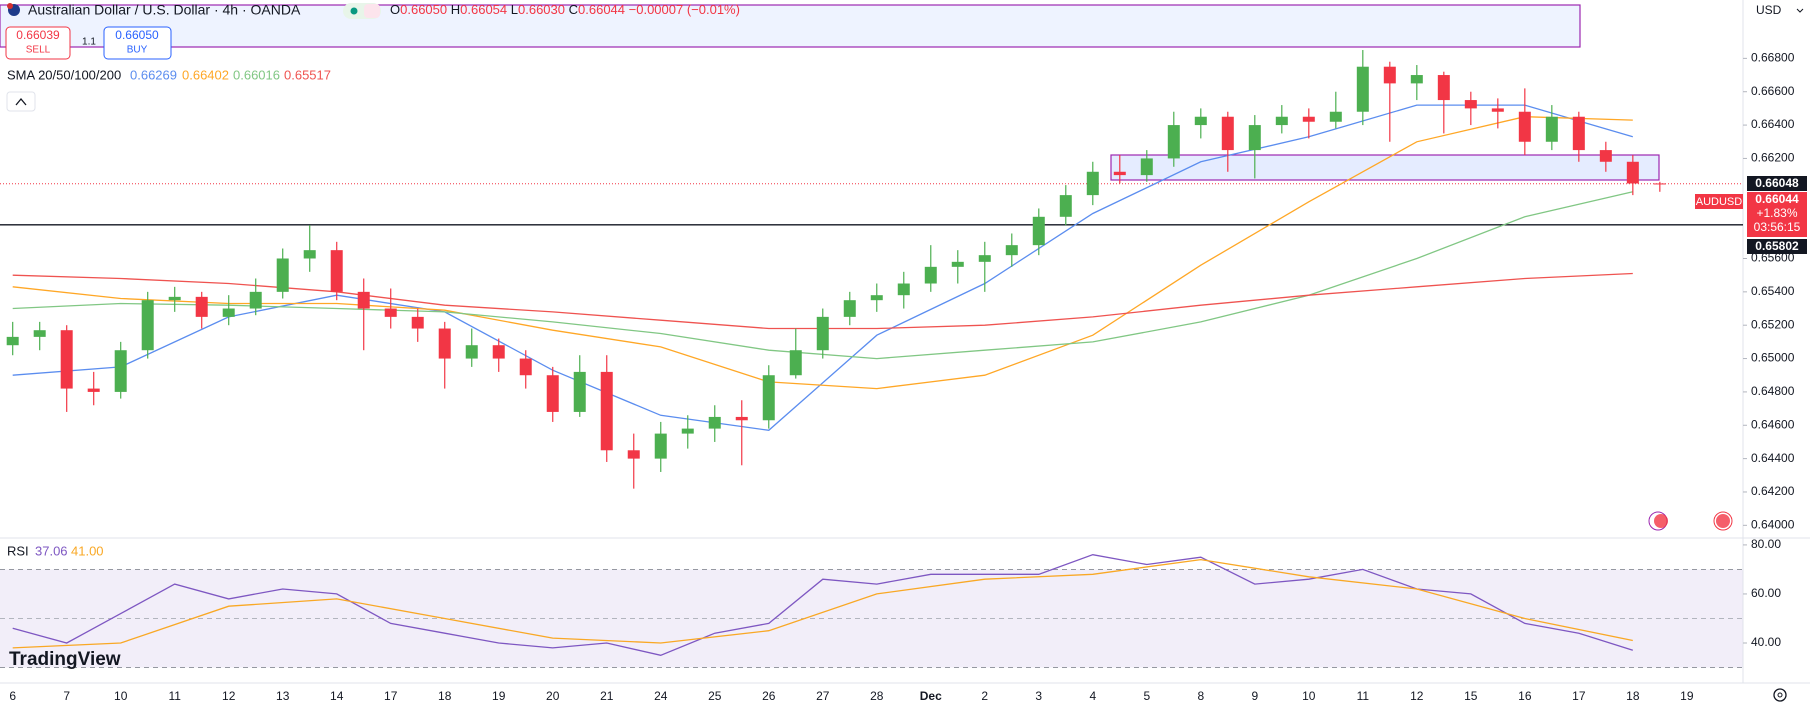 The image size is (1810, 715). I want to click on buy-box, so click(137, 43).